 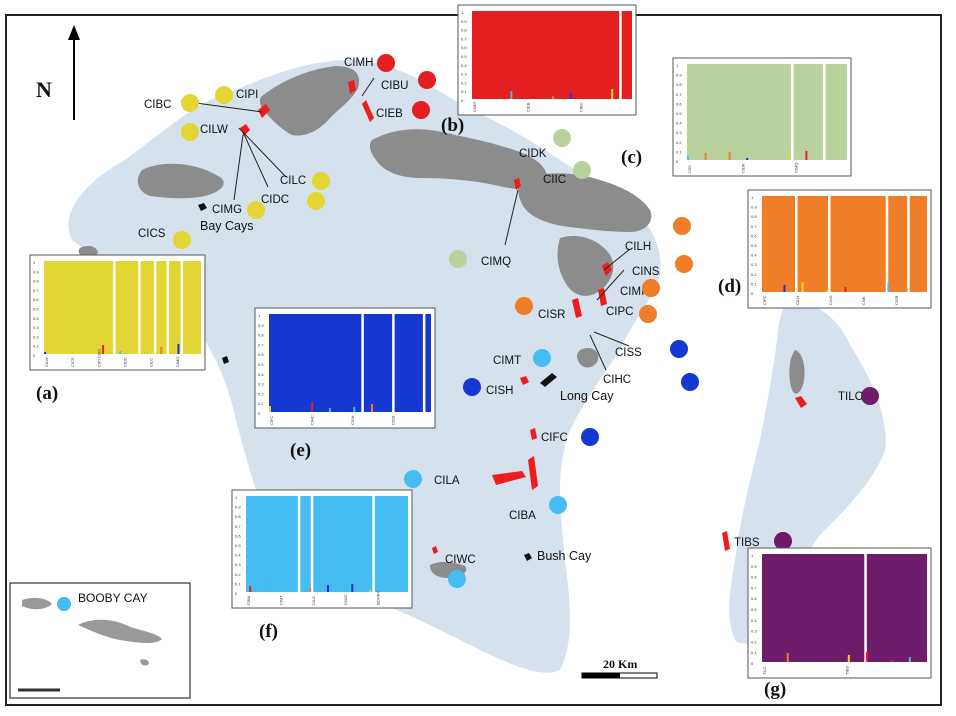 What do you see at coordinates (830, 300) in the screenshot?
I see `panel-xlabel: CINS` at bounding box center [830, 300].